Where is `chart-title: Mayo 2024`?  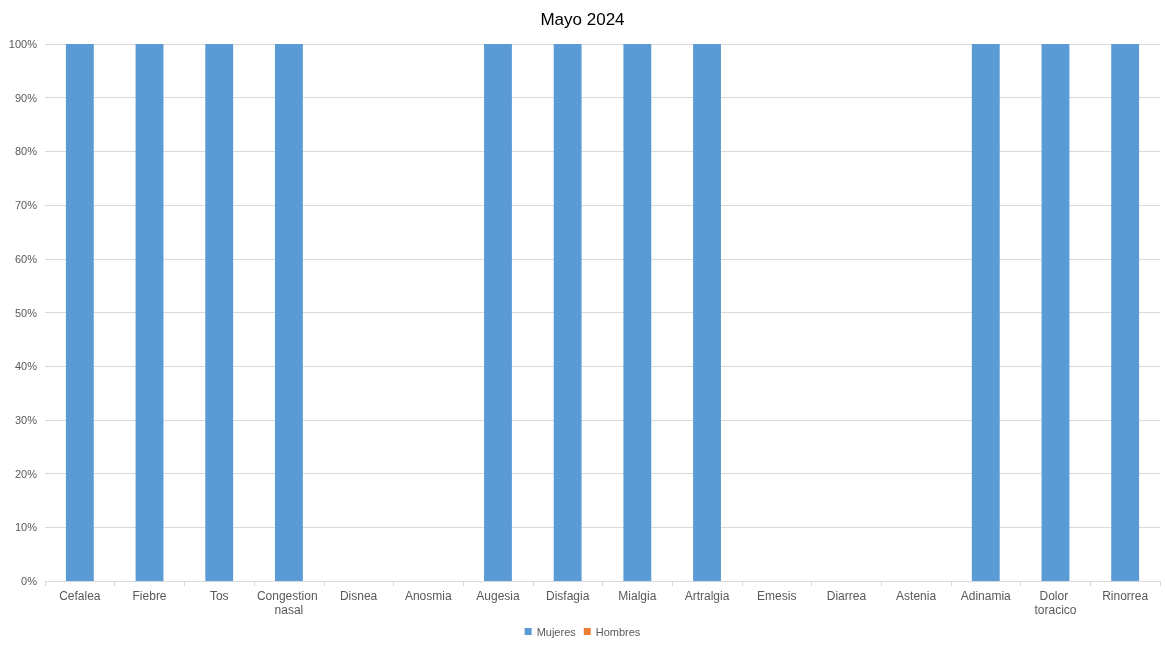
chart-title: Mayo 2024 is located at coordinates (582, 19).